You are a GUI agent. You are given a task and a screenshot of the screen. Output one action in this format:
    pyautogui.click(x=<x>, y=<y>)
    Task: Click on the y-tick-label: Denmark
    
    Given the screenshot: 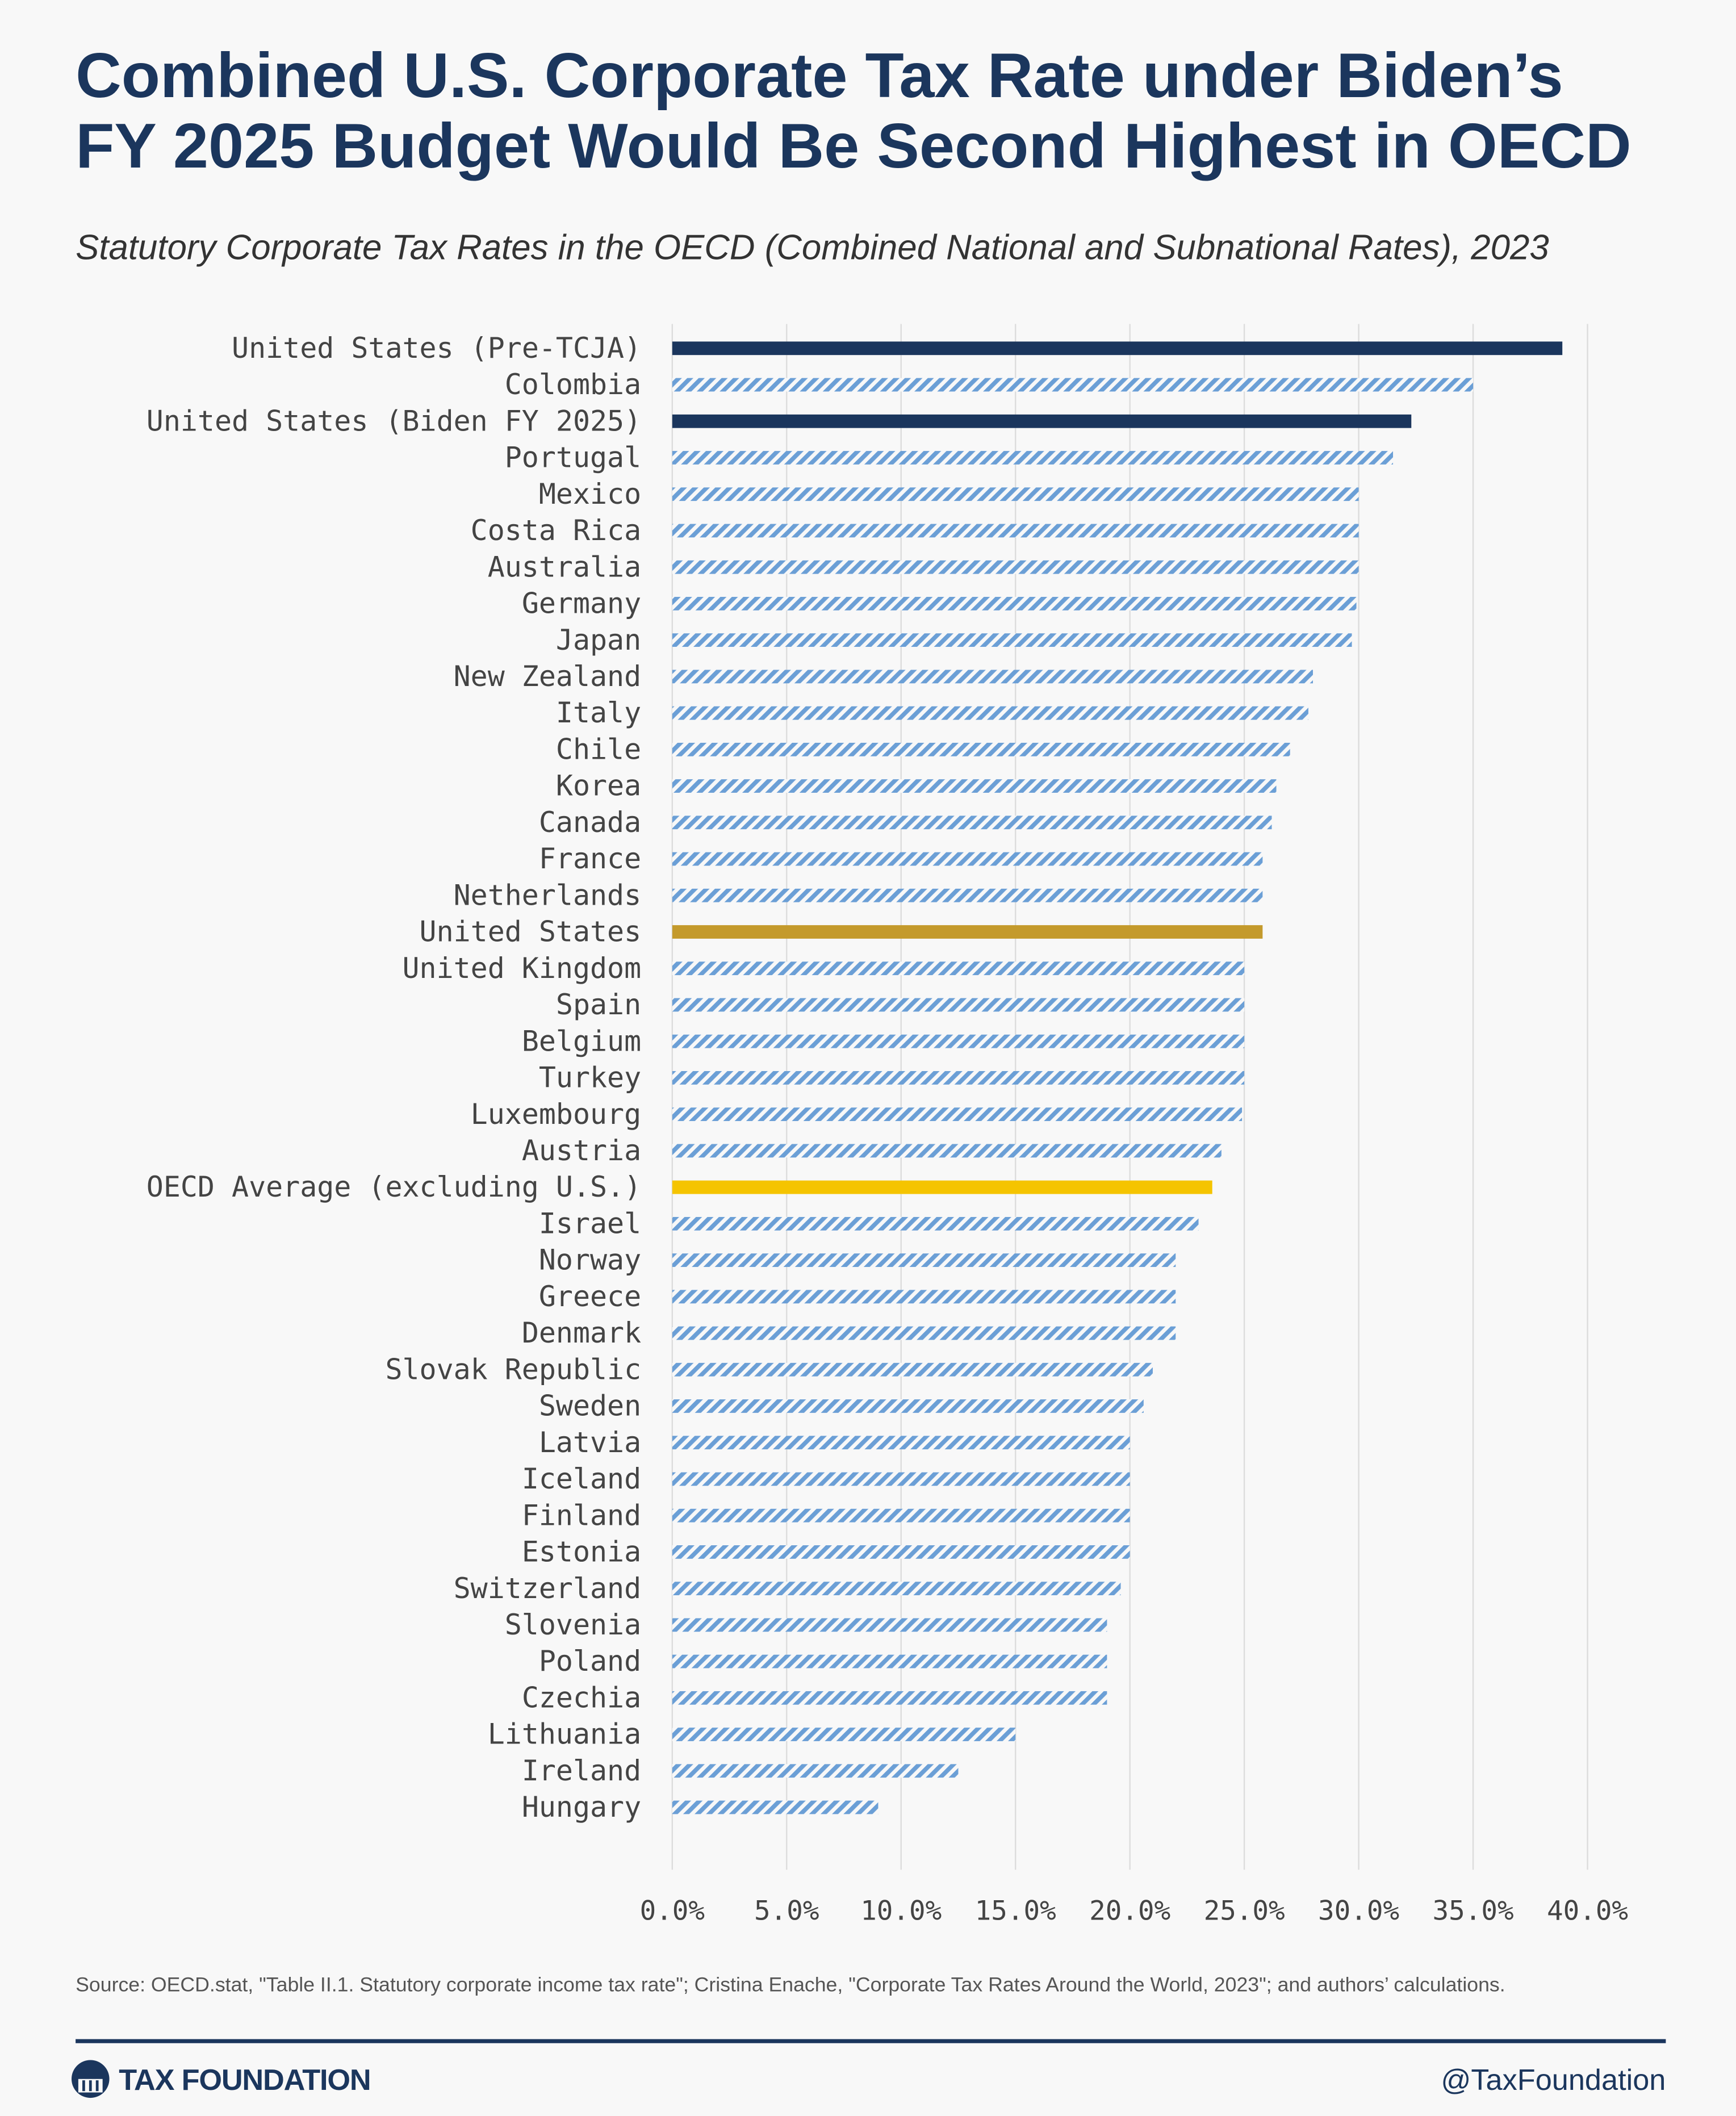 What is the action you would take?
    pyautogui.click(x=581, y=1332)
    